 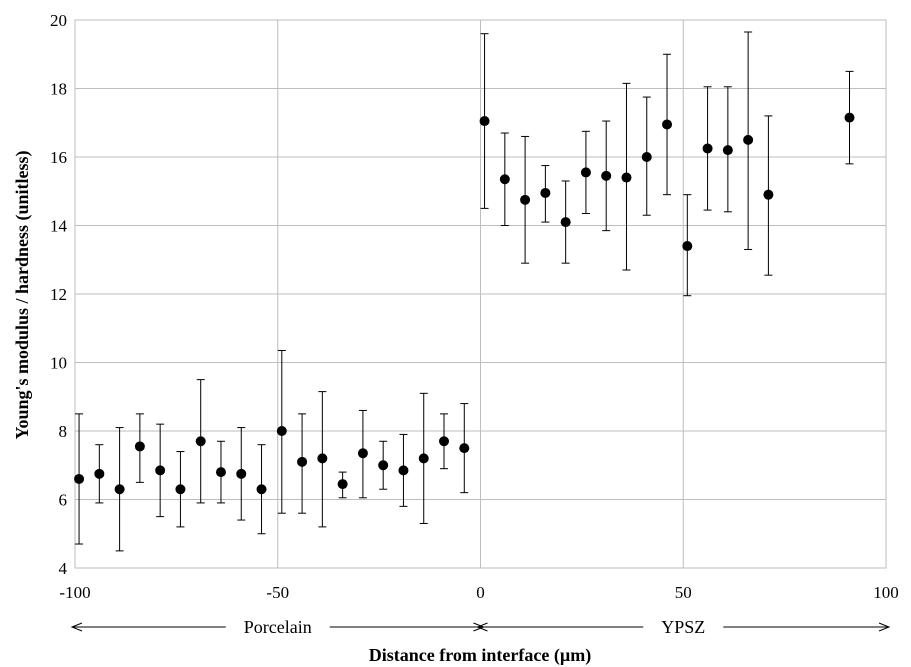 I want to click on y-tick-labels: 4 6 8 10 12 14 16 18 20, so click(x=59, y=294).